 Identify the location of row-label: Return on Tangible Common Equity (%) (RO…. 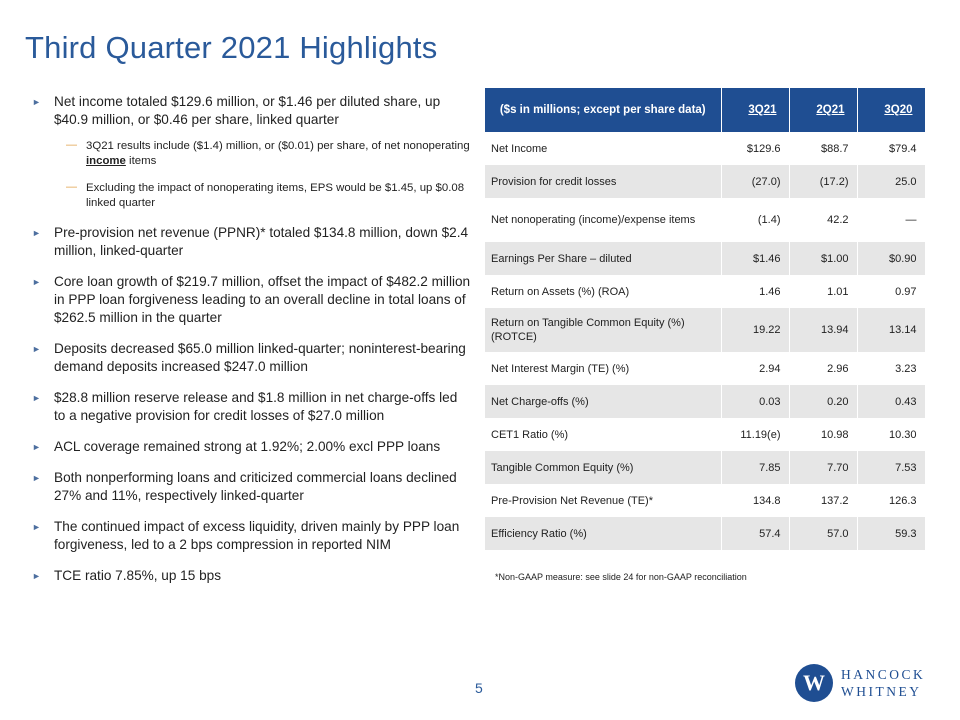
(603, 330).